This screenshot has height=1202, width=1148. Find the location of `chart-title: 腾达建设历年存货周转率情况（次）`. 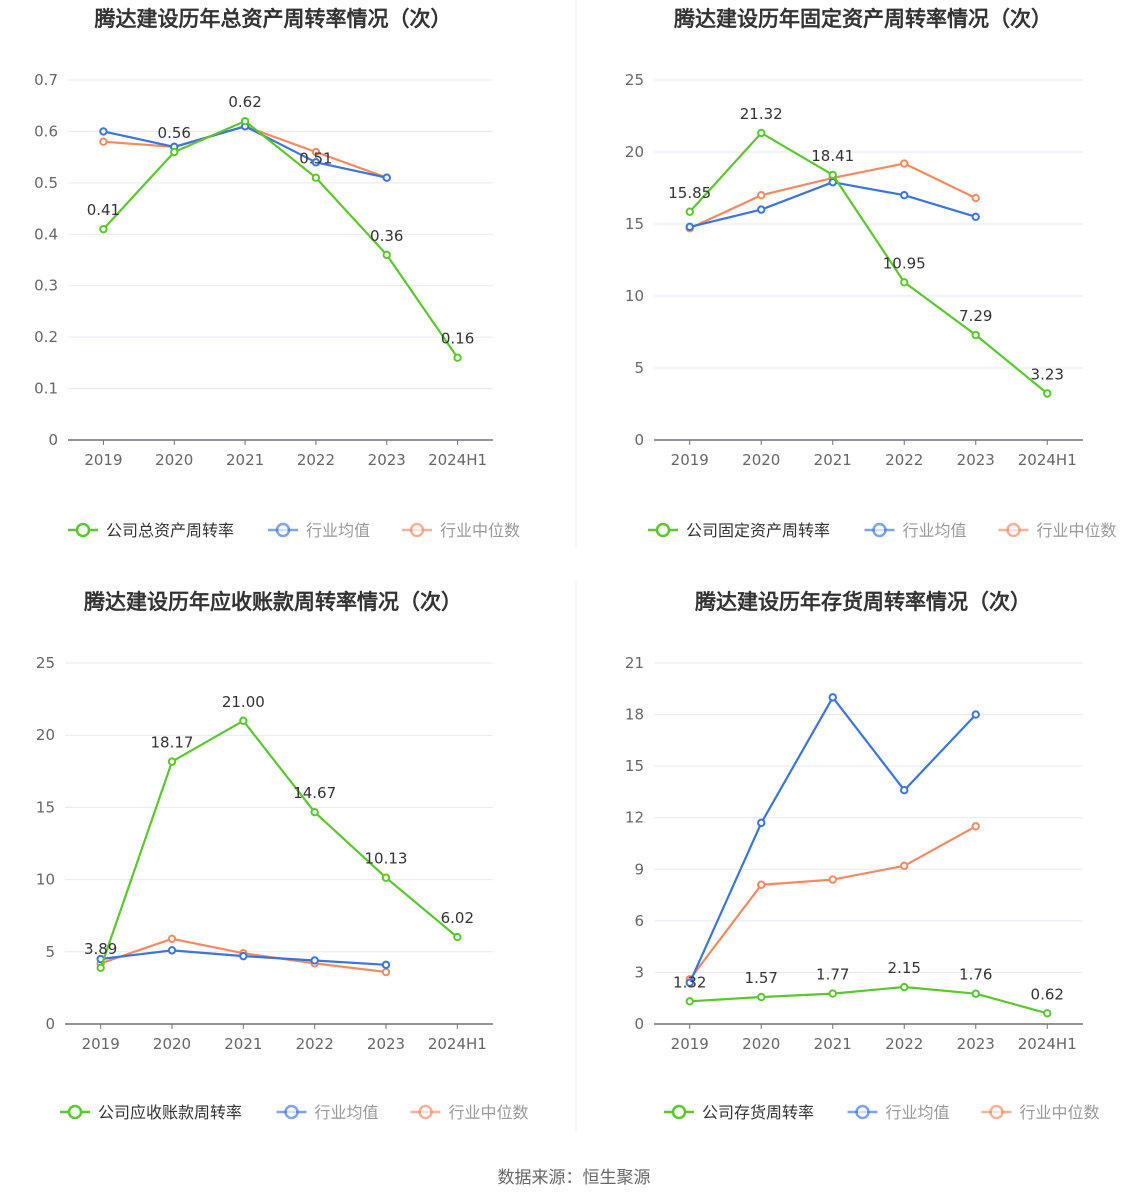

chart-title: 腾达建设历年存货周转率情况（次） is located at coordinates (863, 602).